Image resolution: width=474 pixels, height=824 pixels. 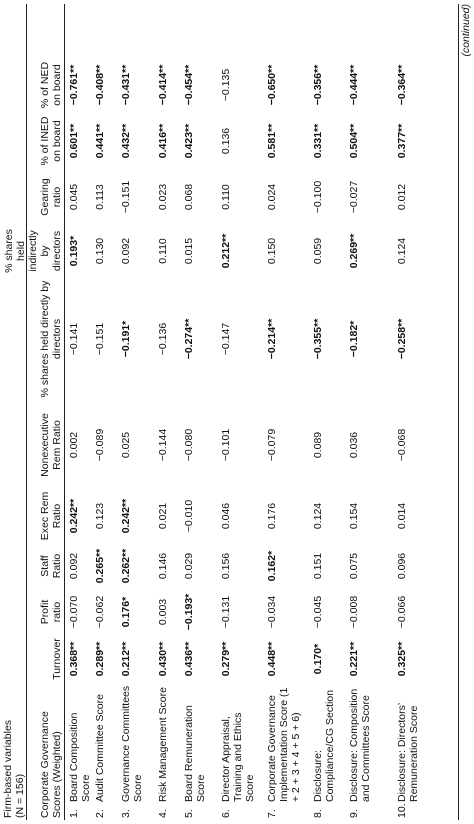 I want to click on table-cell: 0.124, so click(x=318, y=516).